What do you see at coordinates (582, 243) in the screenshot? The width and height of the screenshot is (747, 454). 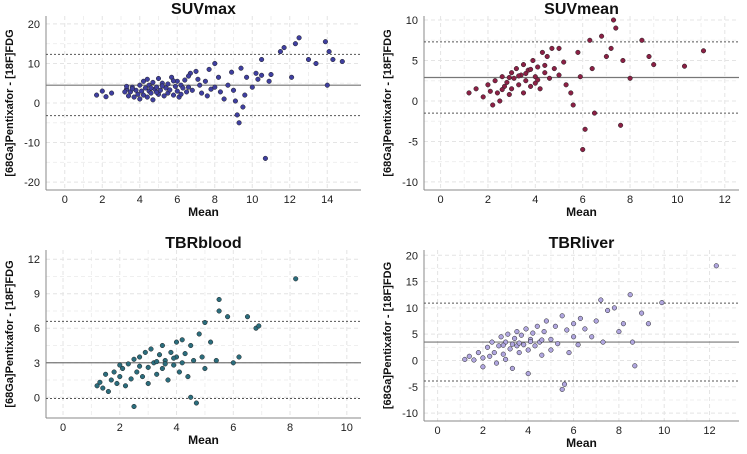 I see `chart-title: TBRliver` at bounding box center [582, 243].